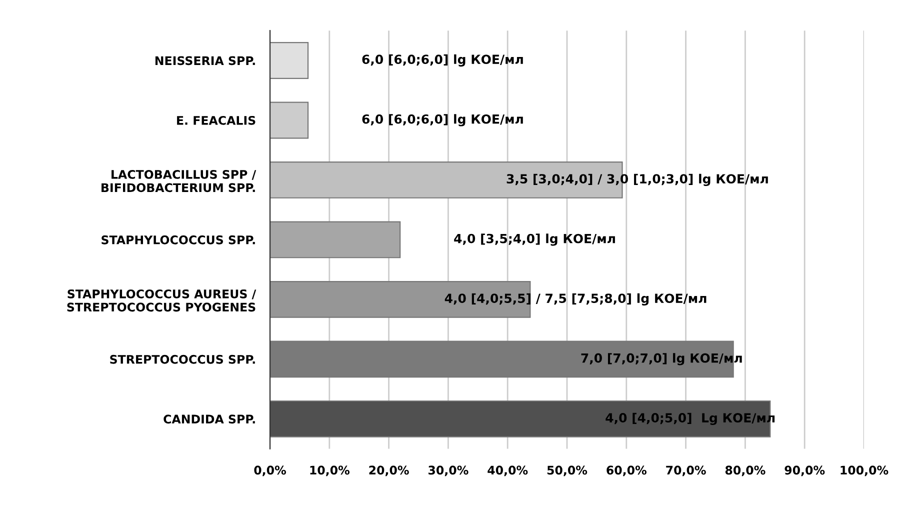 Image resolution: width=900 pixels, height=510 pixels. Describe the element at coordinates (216, 120) in the screenshot. I see `y-tick-label: E. FEACALIS` at that location.